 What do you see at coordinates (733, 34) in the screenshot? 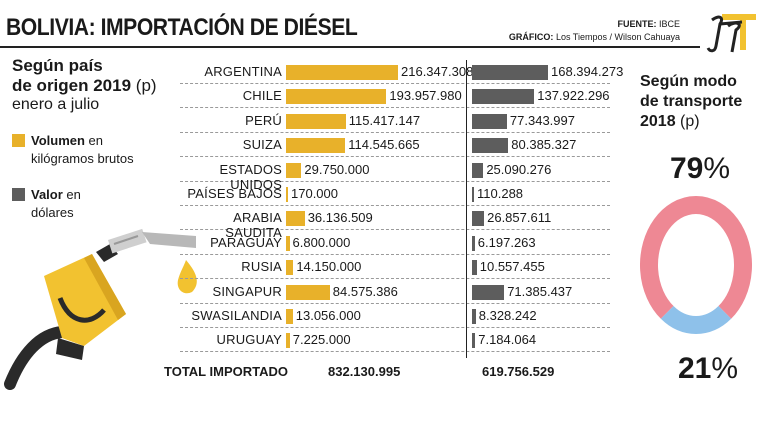
I see `newspaper-logo-icon` at bounding box center [733, 34].